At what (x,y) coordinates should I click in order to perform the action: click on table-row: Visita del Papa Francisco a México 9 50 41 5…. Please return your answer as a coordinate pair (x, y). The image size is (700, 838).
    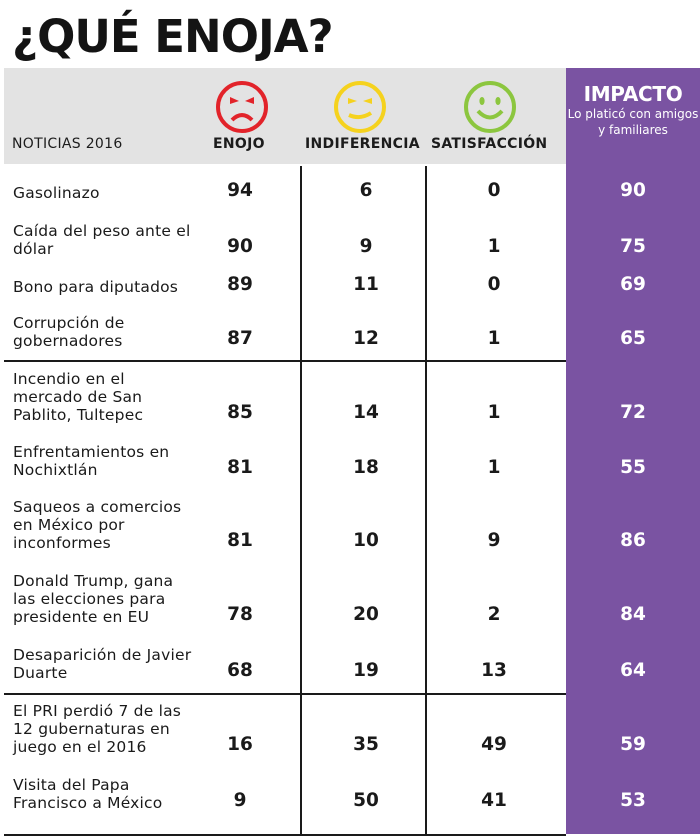
    Looking at the image, I should click on (352, 794).